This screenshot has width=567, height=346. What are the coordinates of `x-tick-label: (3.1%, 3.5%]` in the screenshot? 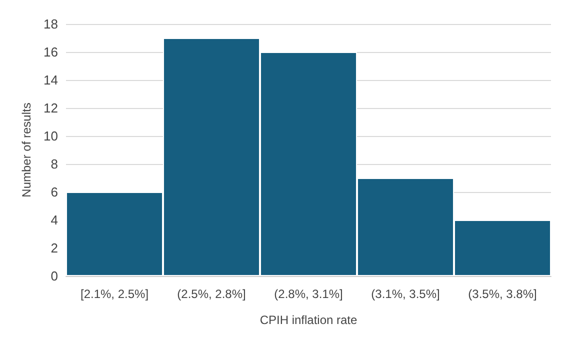 It's located at (405, 294).